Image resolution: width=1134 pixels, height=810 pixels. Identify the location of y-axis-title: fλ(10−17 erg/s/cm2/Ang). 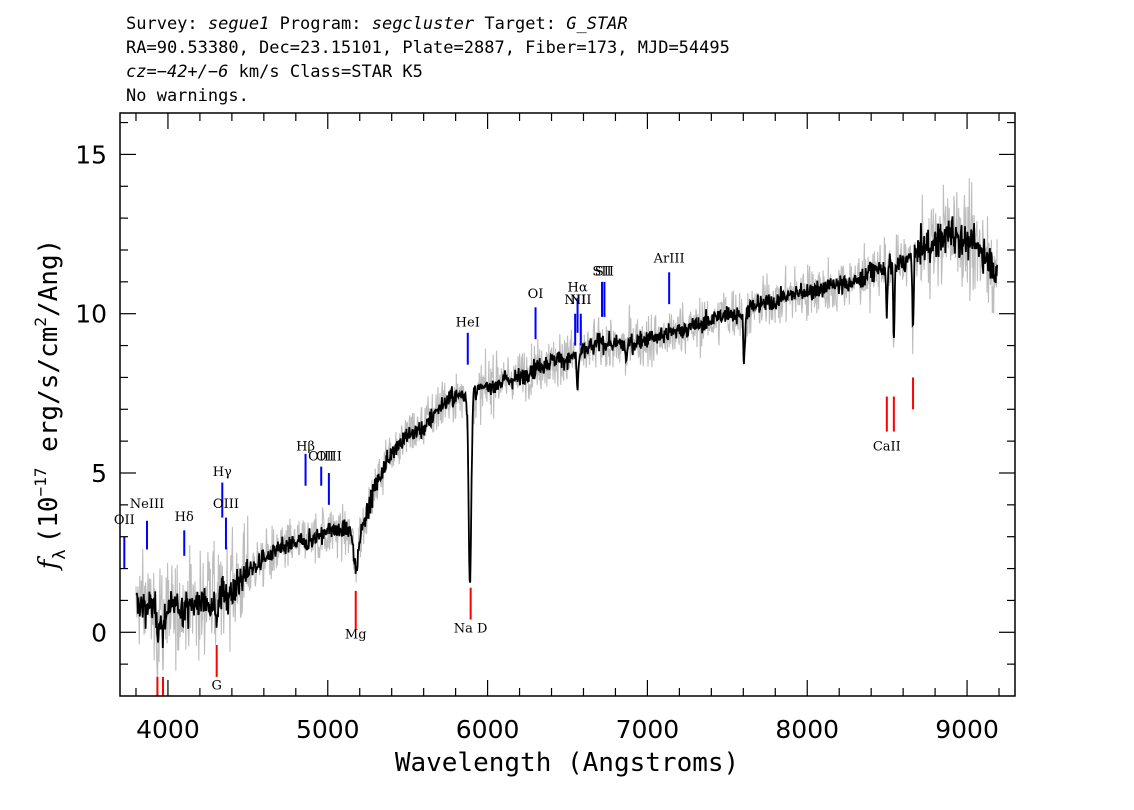
(50, 405).